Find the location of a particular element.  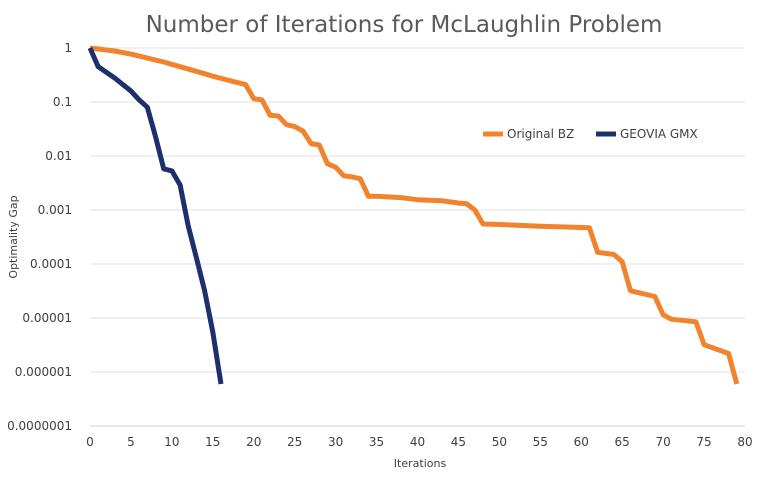

x-tick-label: 75 is located at coordinates (703, 442).